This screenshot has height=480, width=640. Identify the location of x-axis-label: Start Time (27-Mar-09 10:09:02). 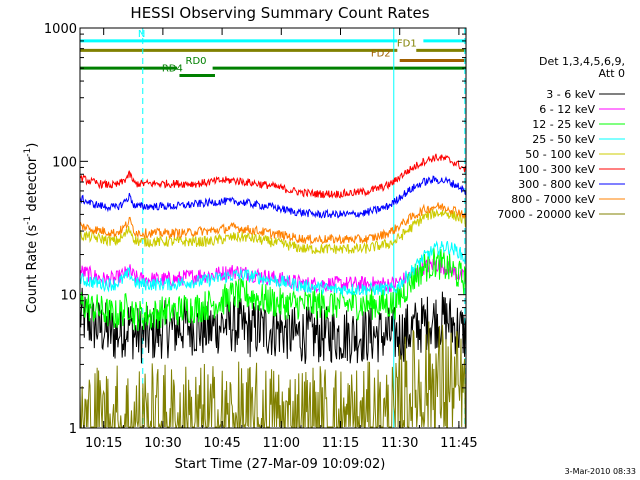
(280, 464).